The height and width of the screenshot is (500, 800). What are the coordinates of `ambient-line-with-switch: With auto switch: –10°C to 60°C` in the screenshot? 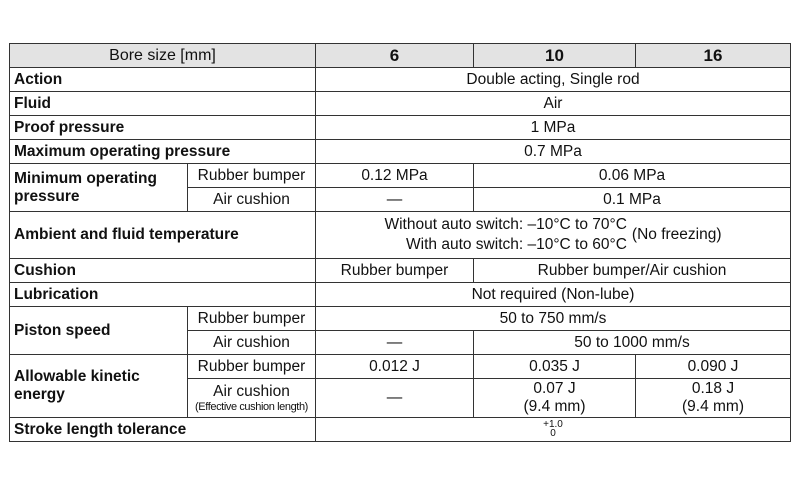 It's located at (516, 244).